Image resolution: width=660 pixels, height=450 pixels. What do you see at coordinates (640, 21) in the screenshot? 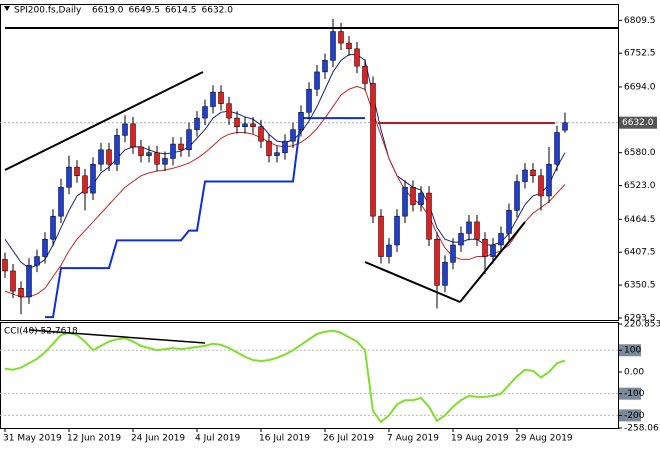
I see `y-tick-label: 6809.5` at bounding box center [640, 21].